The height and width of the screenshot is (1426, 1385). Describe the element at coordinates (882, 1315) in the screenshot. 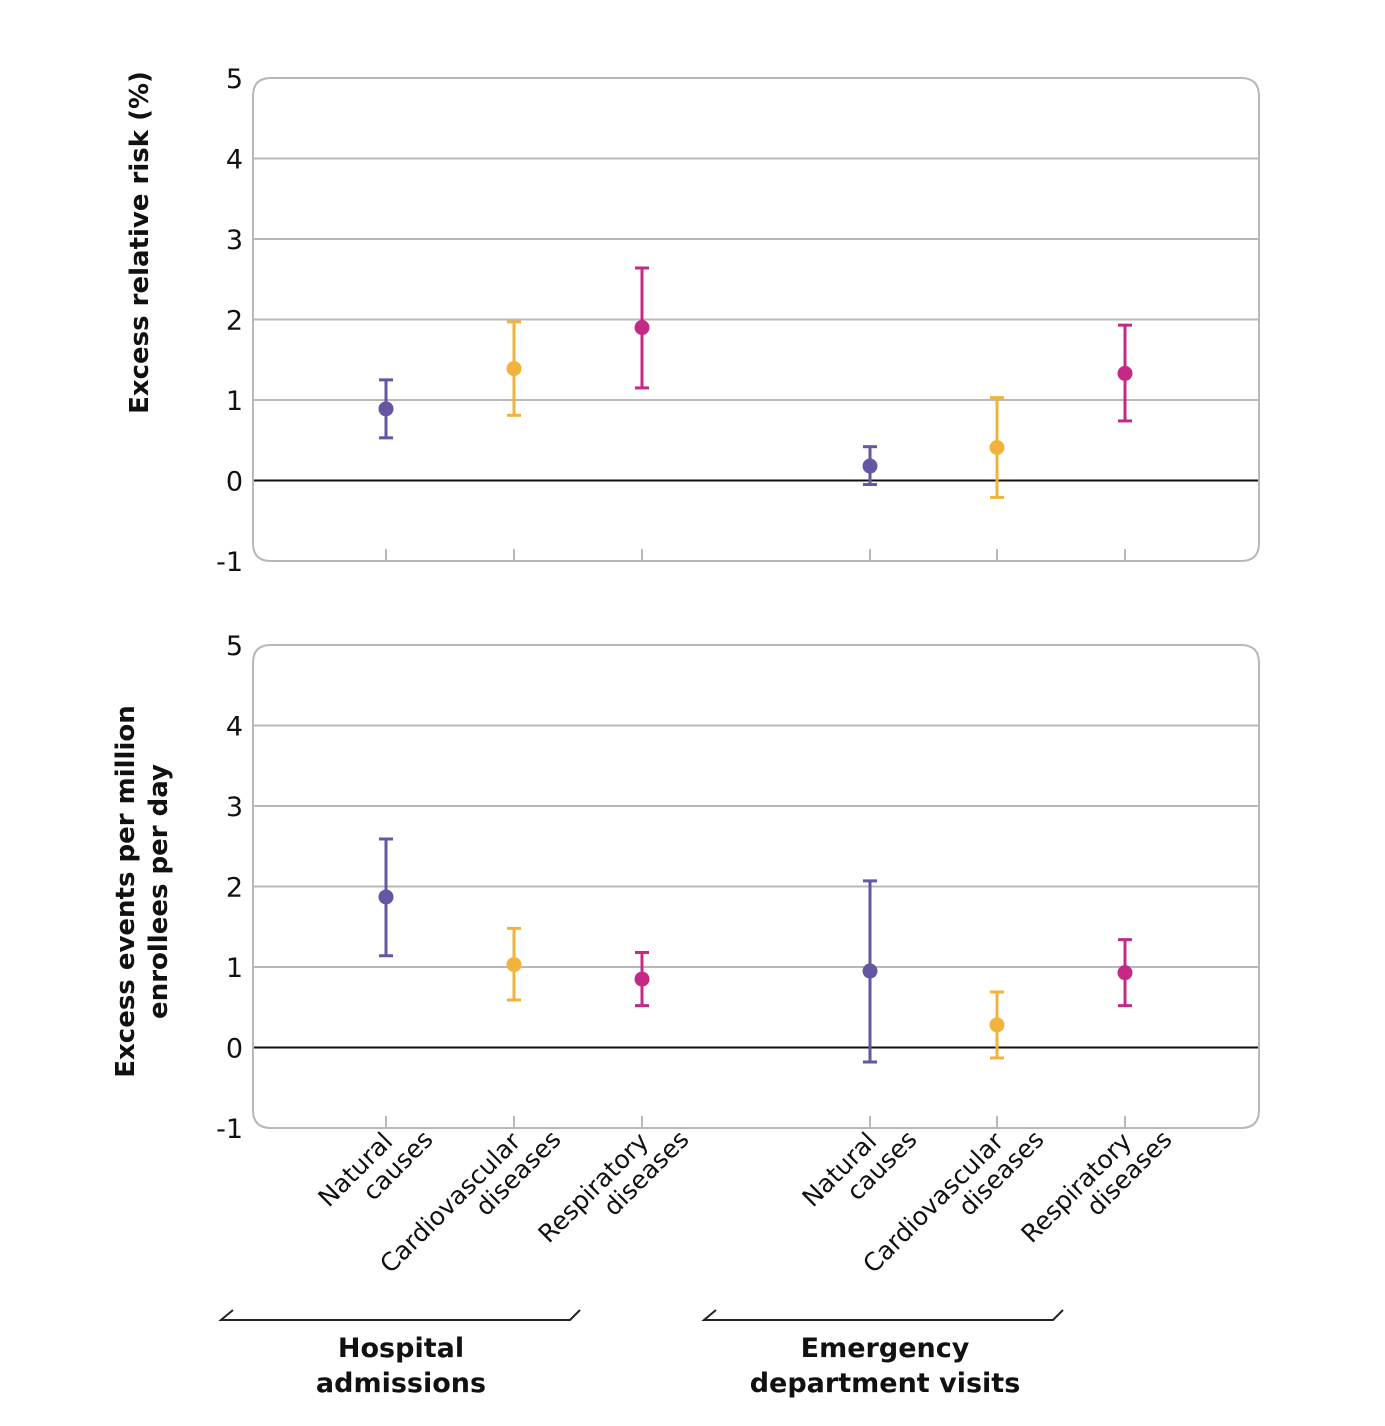

I see `group-bracket-emergency-department-visits` at that location.